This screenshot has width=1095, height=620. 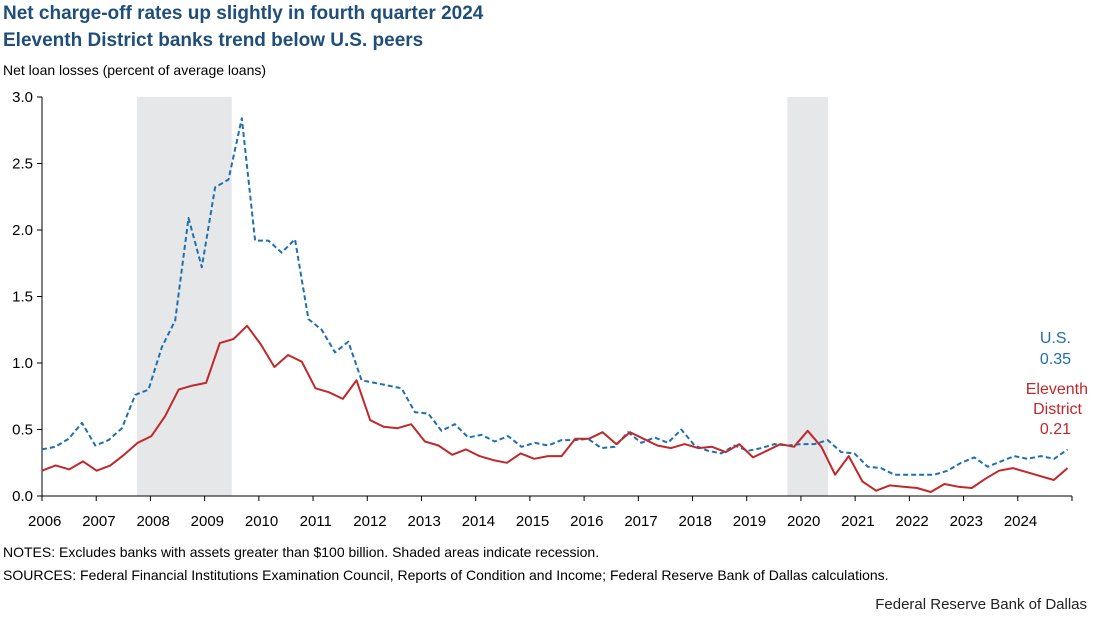 I want to click on y-tick-label: 2.0, so click(x=22, y=230).